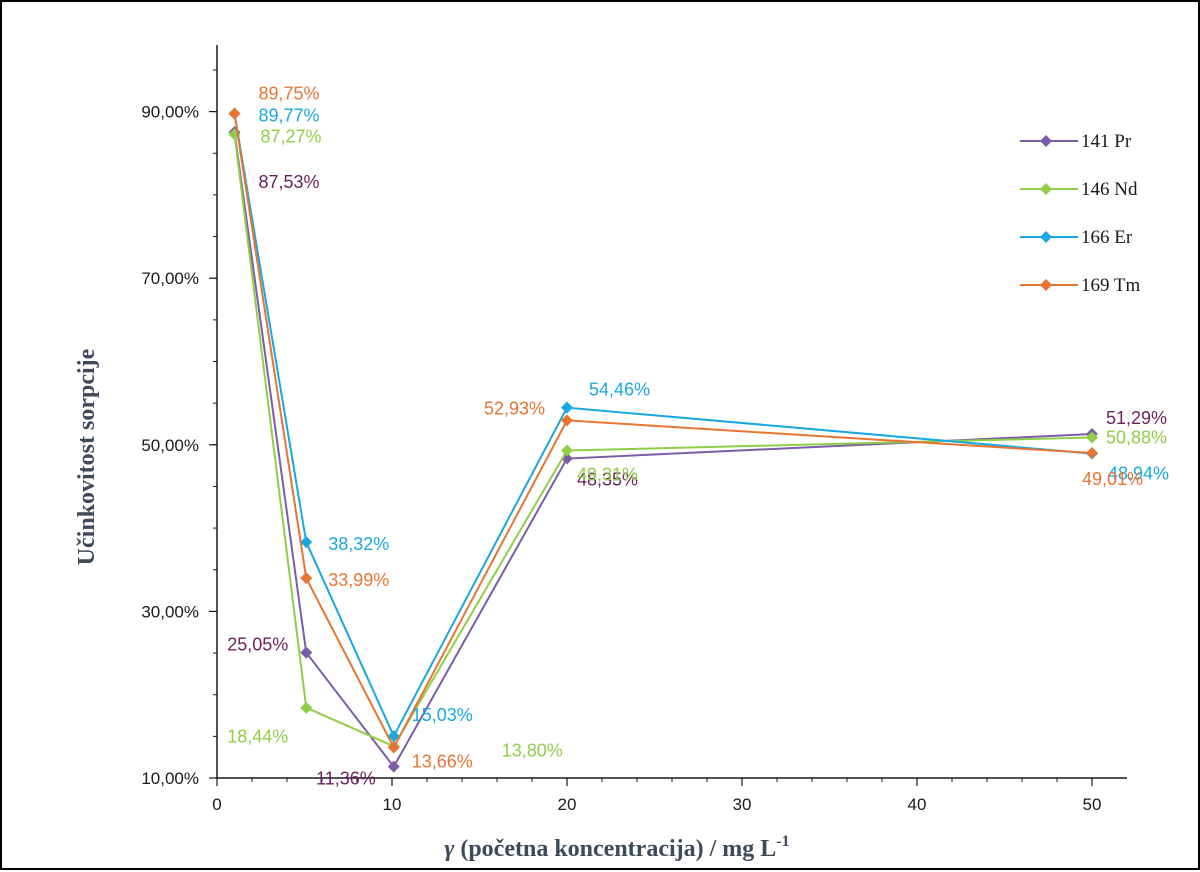 The height and width of the screenshot is (872, 1200). Describe the element at coordinates (289, 94) in the screenshot. I see `data-label: 89,75%` at that location.